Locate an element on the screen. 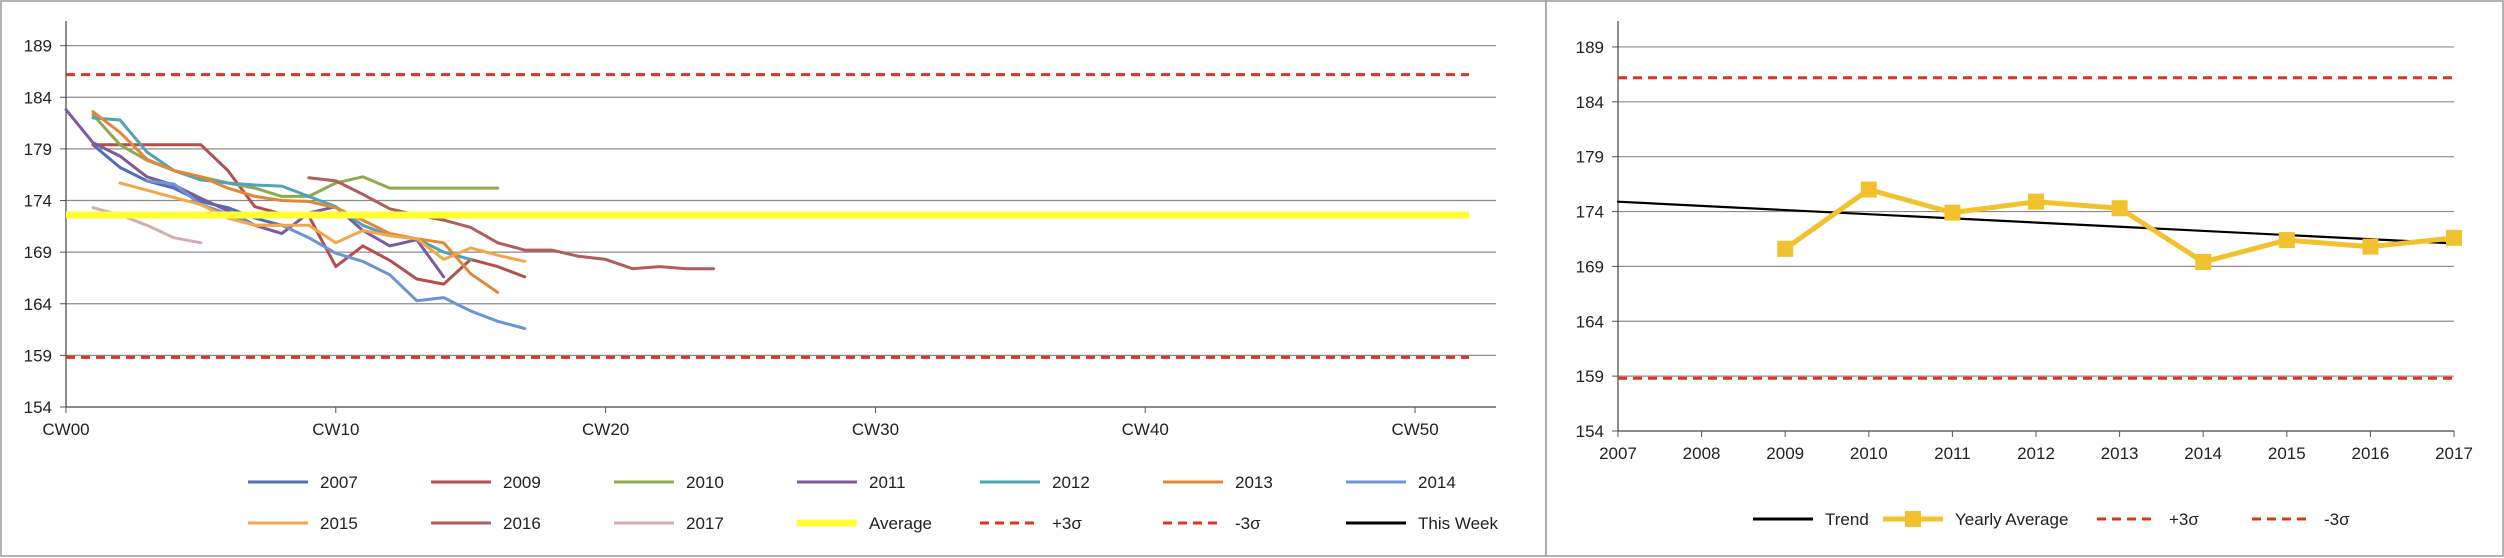 The height and width of the screenshot is (558, 2504). legend-label: 2012 is located at coordinates (1071, 482).